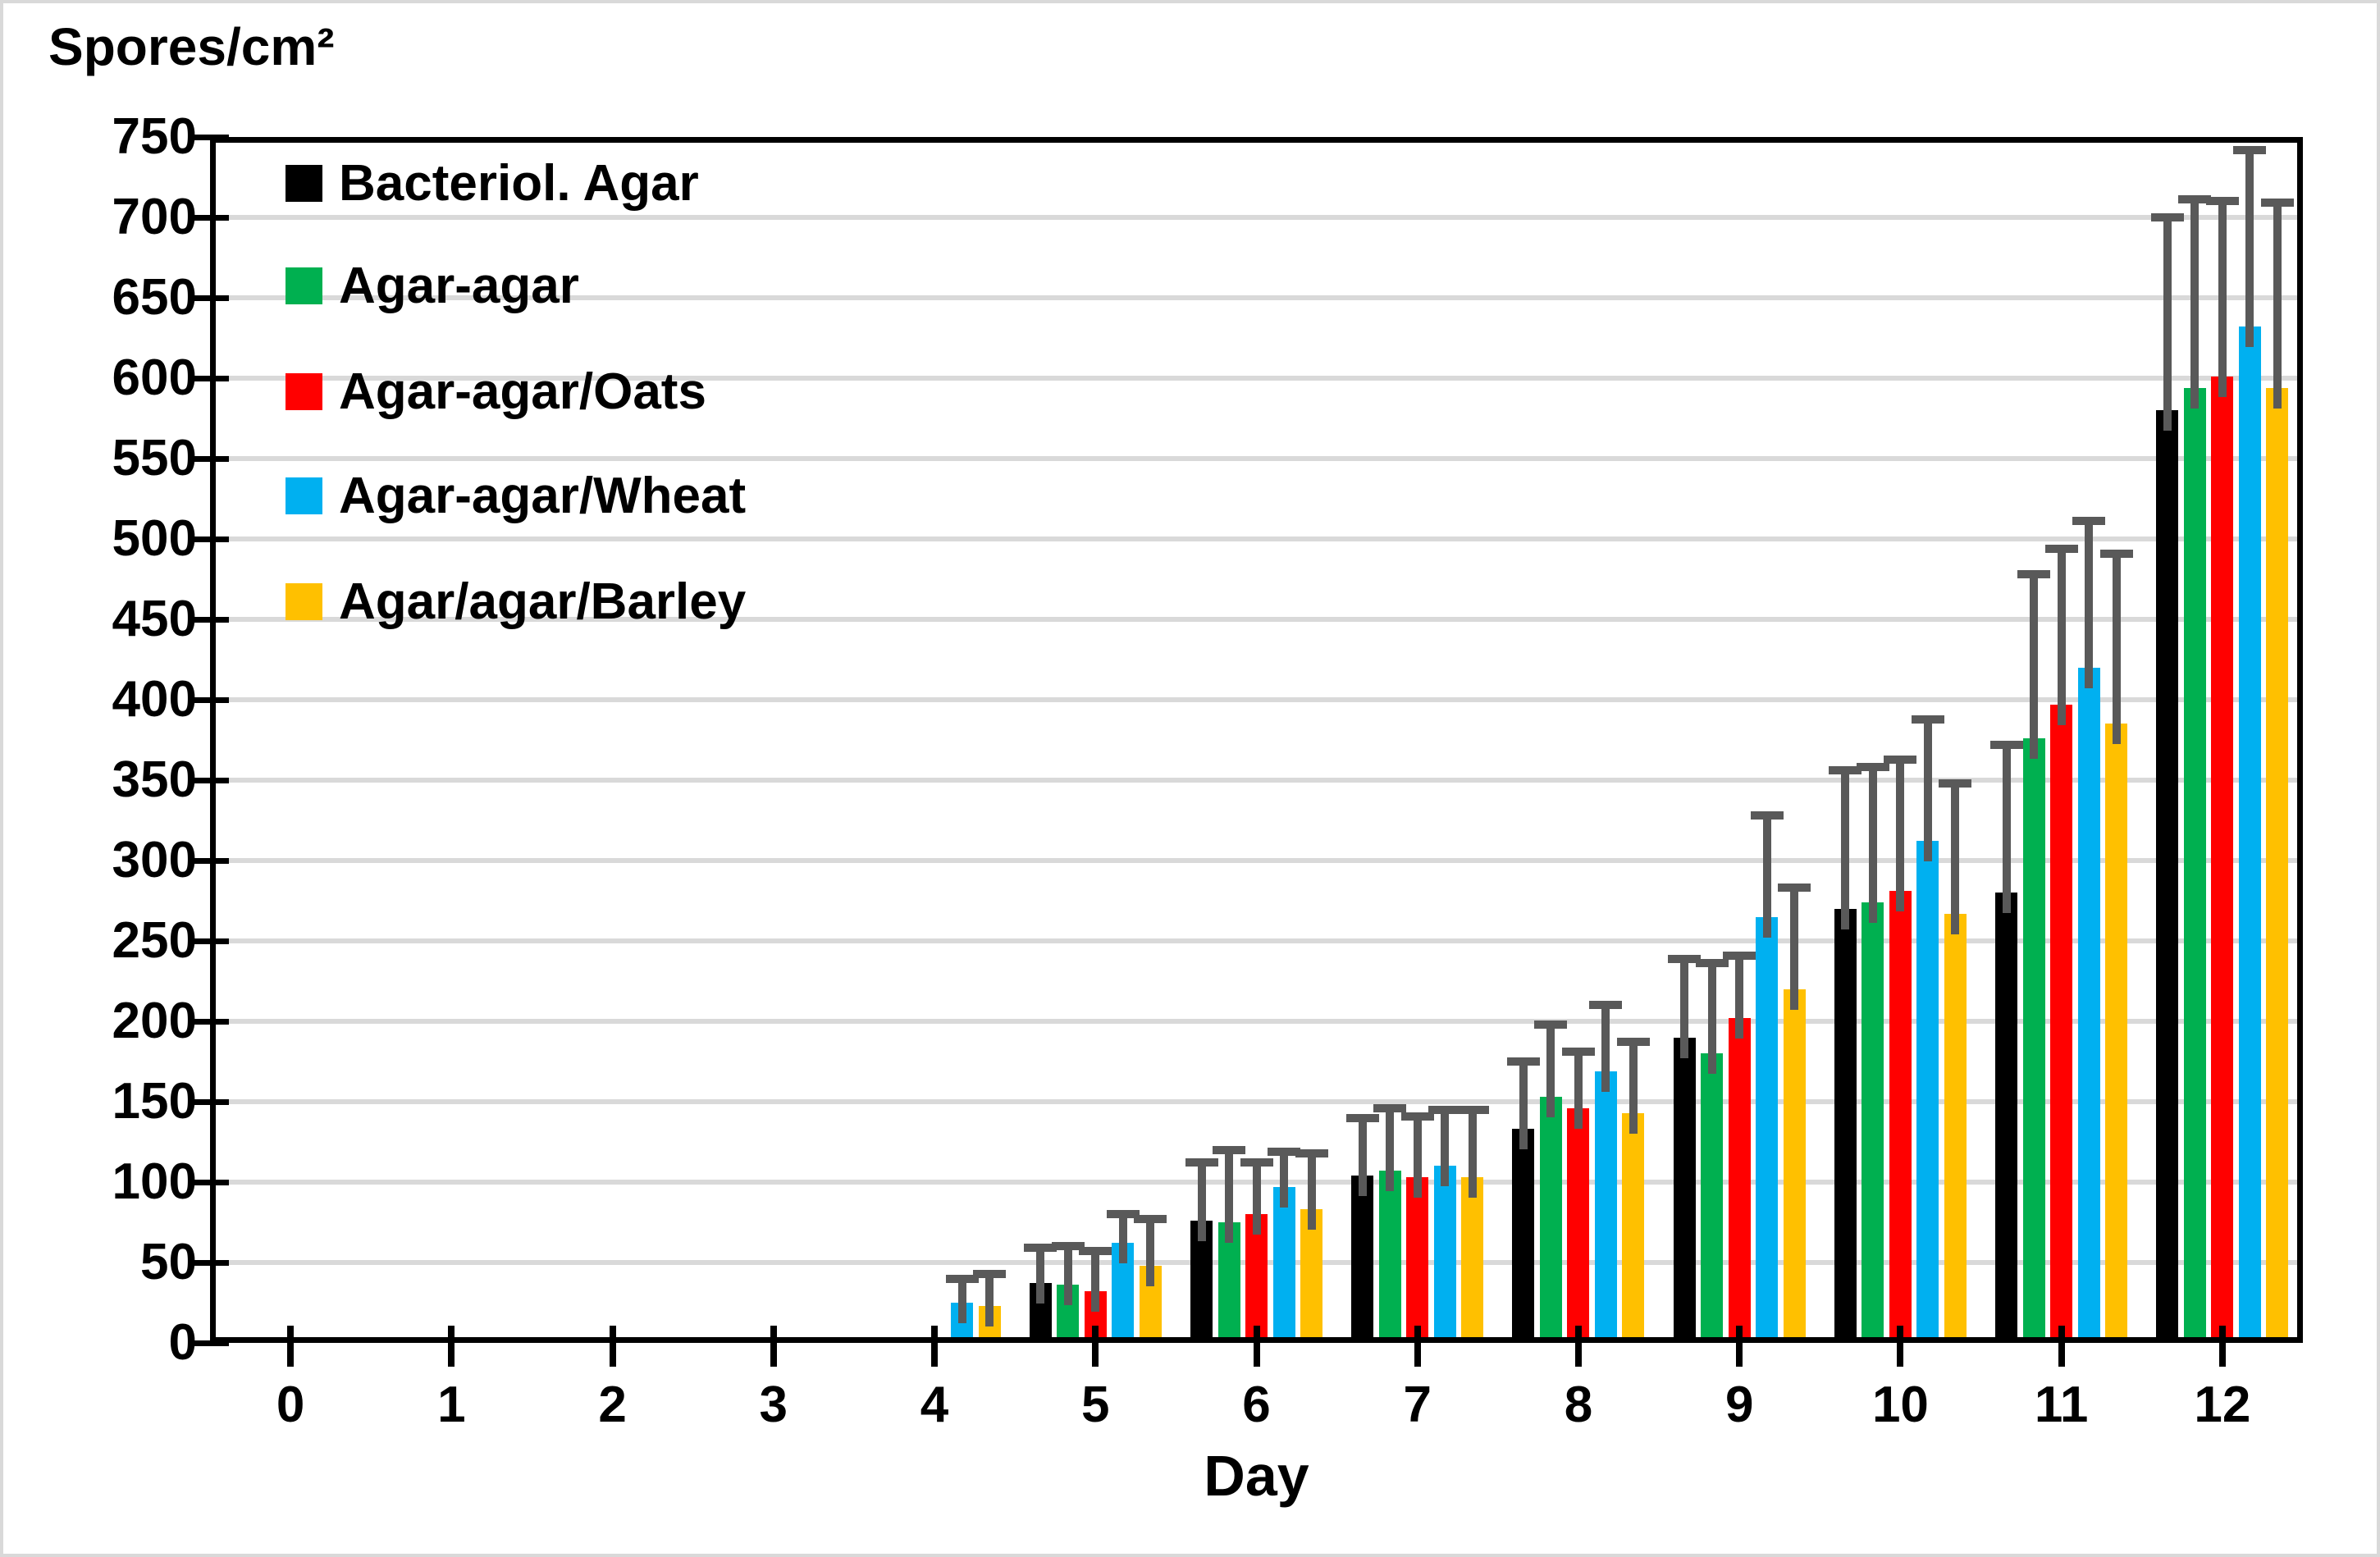  What do you see at coordinates (192, 46) in the screenshot?
I see `y-axis-title: Spores/cm²` at bounding box center [192, 46].